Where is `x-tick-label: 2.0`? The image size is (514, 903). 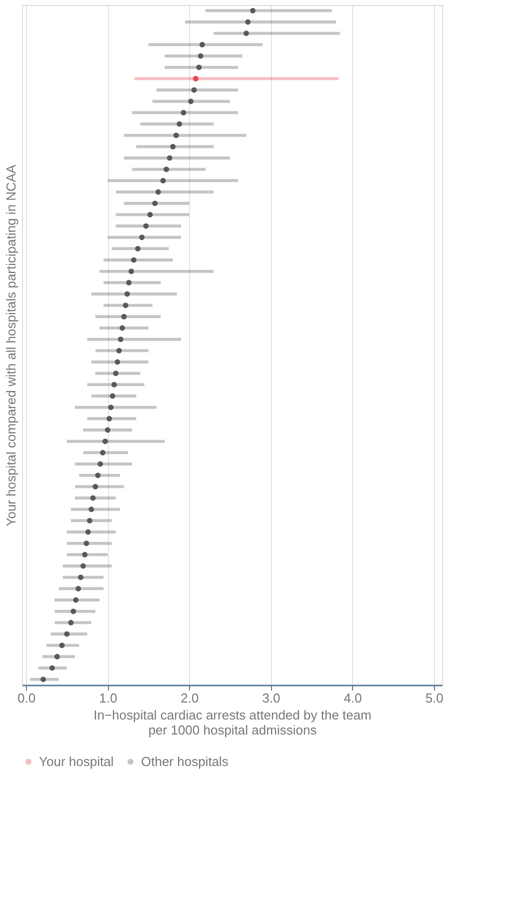
x-tick-label: 2.0 is located at coordinates (189, 698).